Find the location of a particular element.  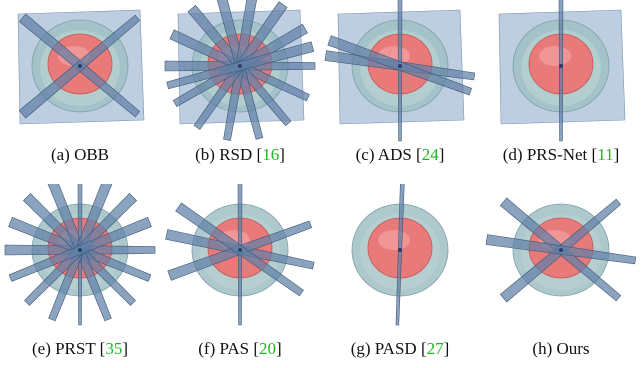

citation-link: 24 is located at coordinates (430, 154).